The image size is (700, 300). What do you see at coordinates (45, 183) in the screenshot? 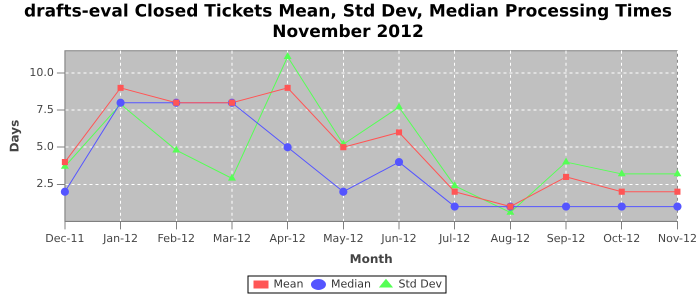
I see `y-tick-label: 2.5` at bounding box center [45, 183].